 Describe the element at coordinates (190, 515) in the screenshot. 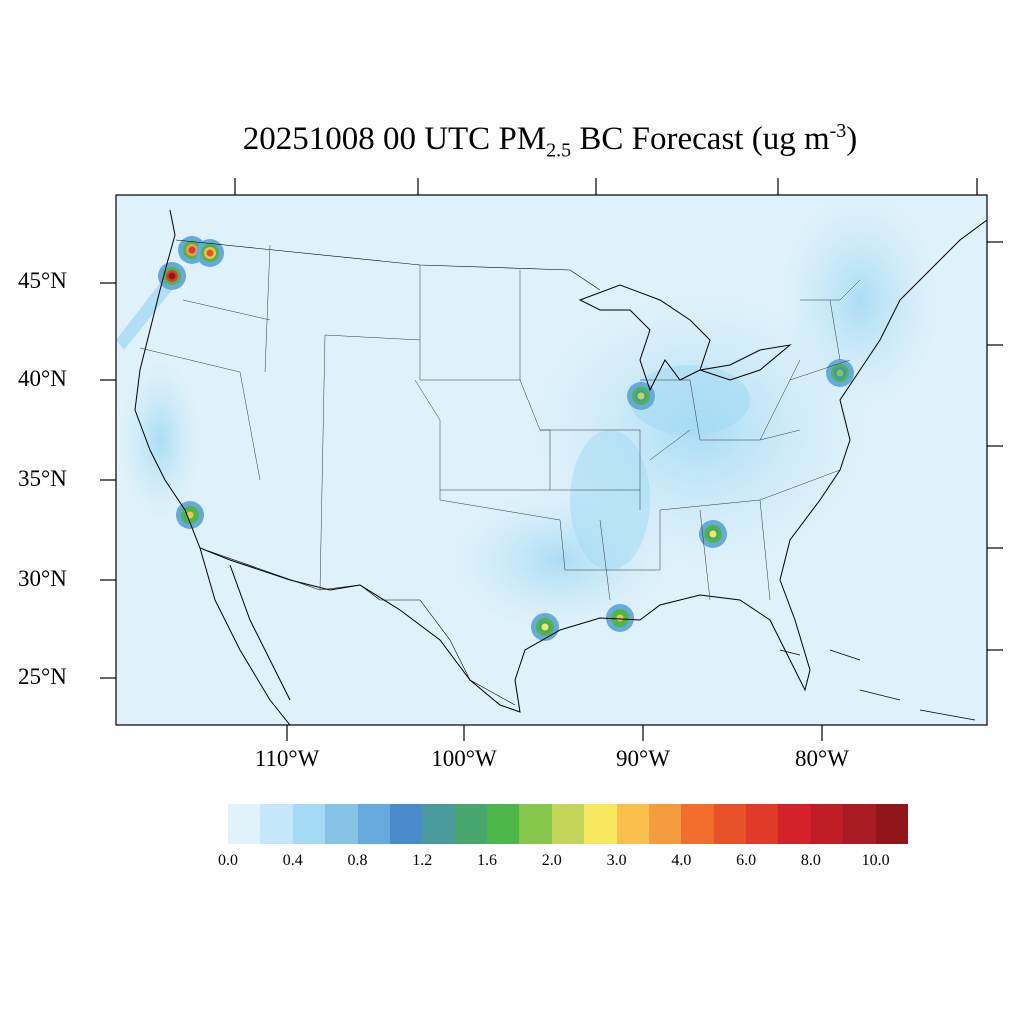

I see `hotspot-los-angeles` at that location.